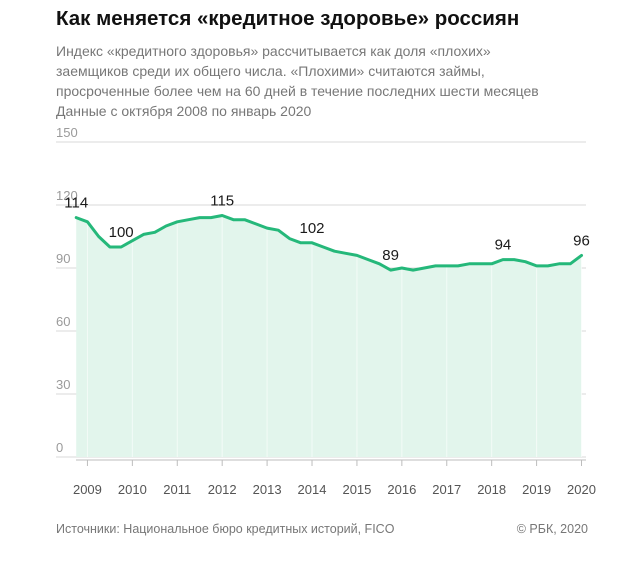 The width and height of the screenshot is (640, 576). Describe the element at coordinates (177, 489) in the screenshot. I see `x-tick-label: 2011` at that location.